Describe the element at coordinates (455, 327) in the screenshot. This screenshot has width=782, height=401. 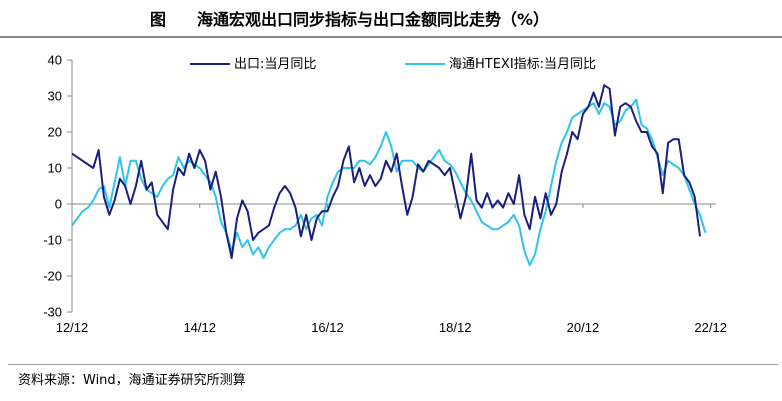
I see `x-tick-label: 18/12` at that location.